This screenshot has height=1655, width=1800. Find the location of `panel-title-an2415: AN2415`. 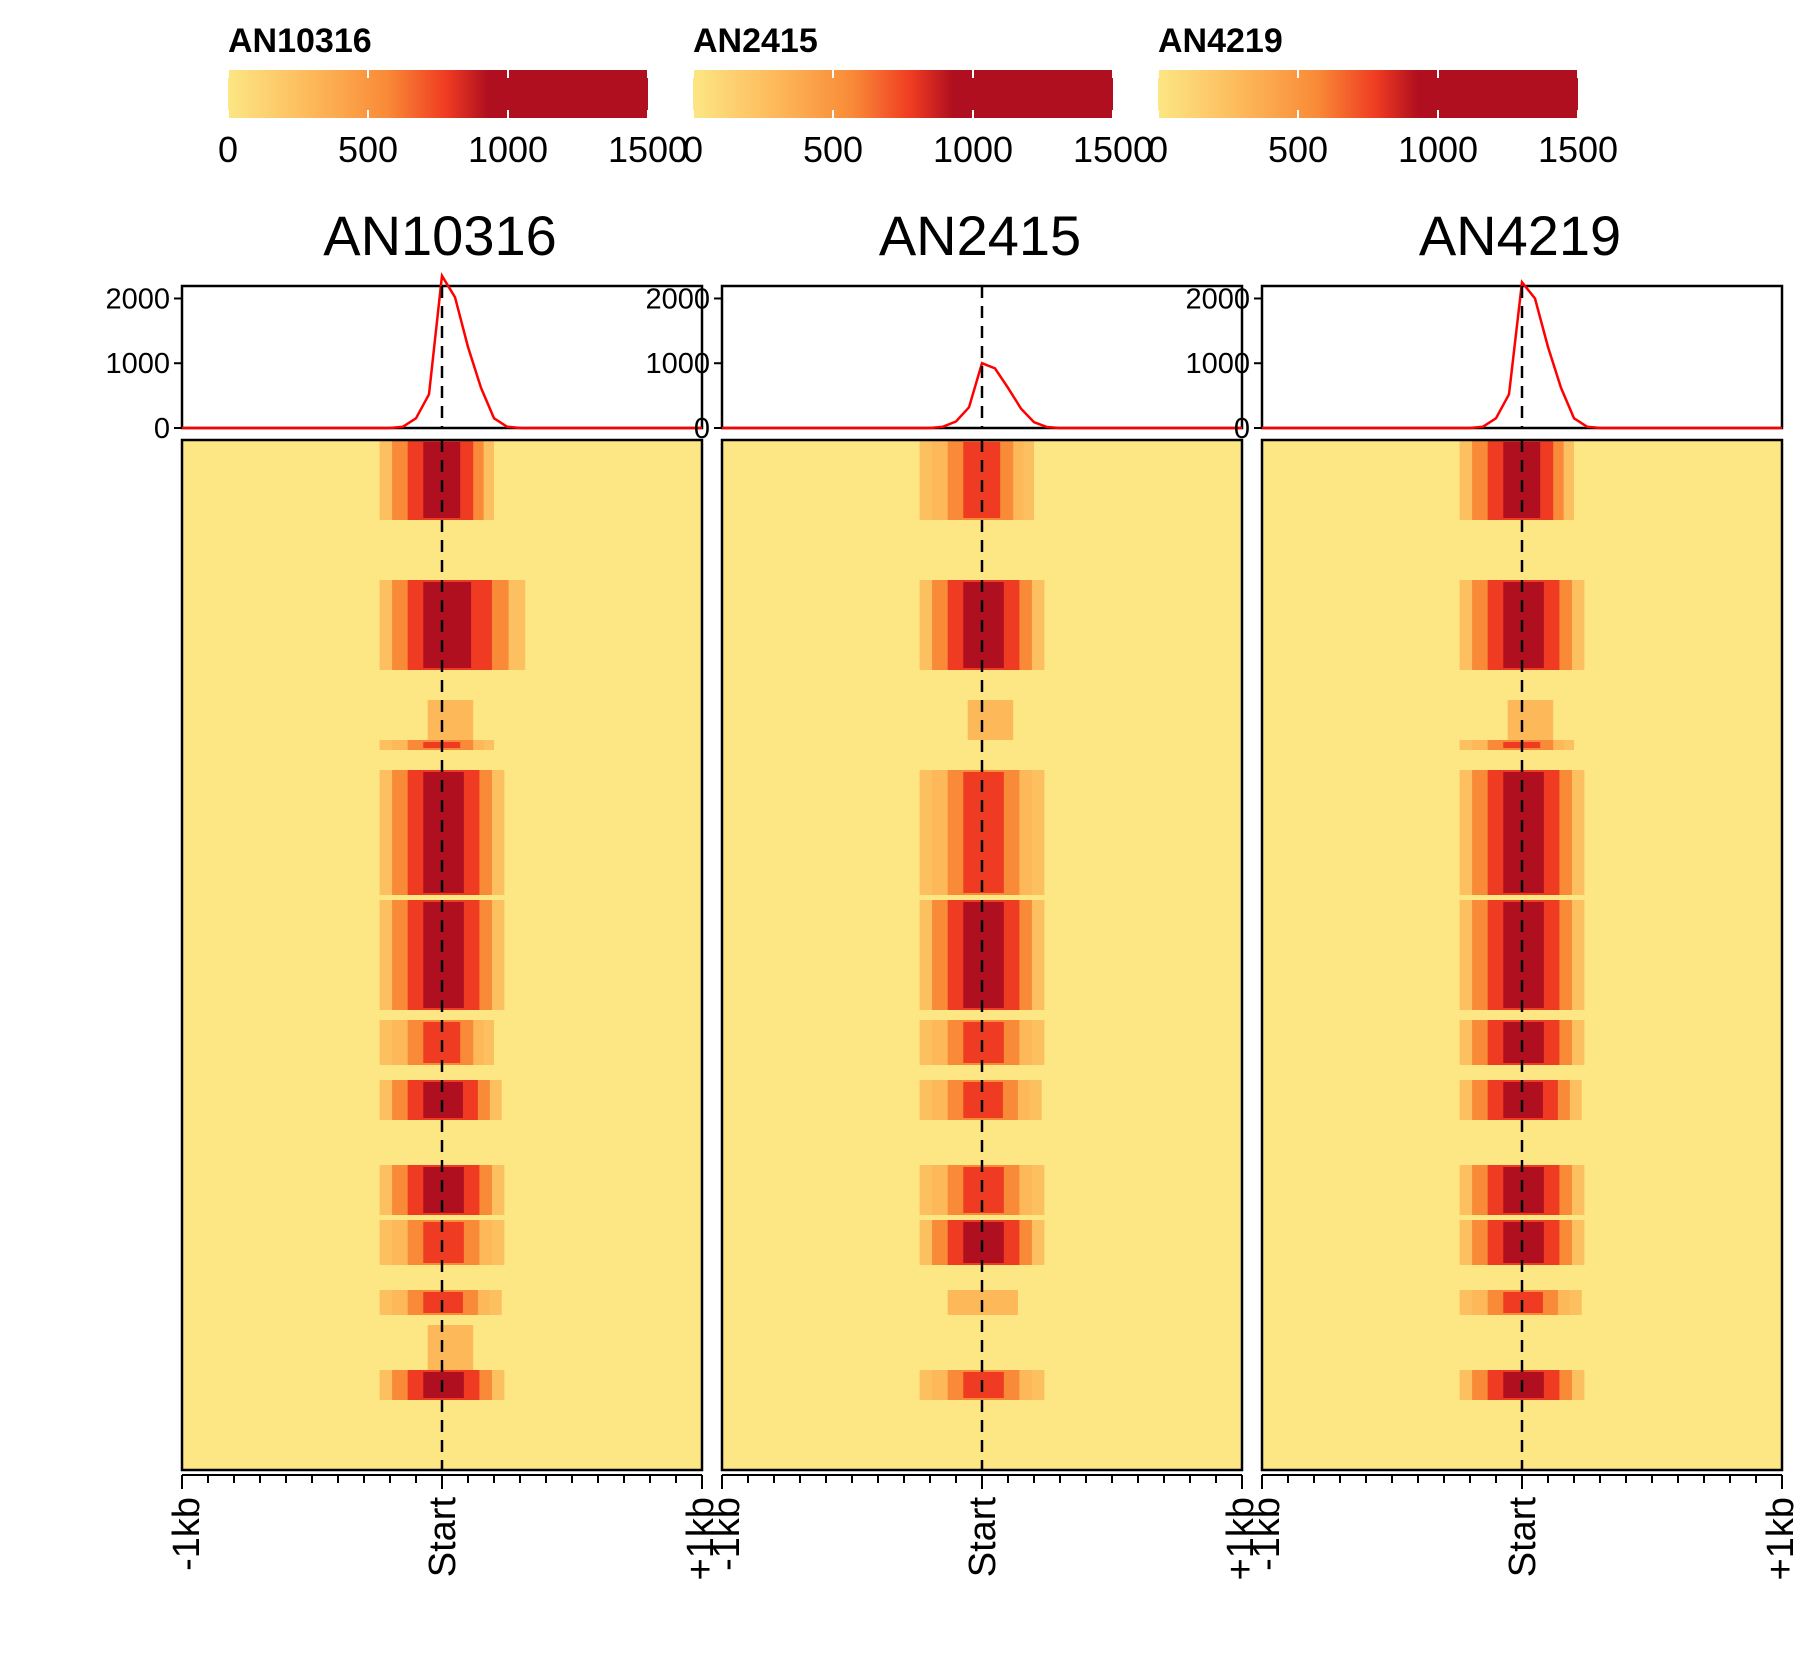

panel-title-an2415: AN2415 is located at coordinates (980, 235).